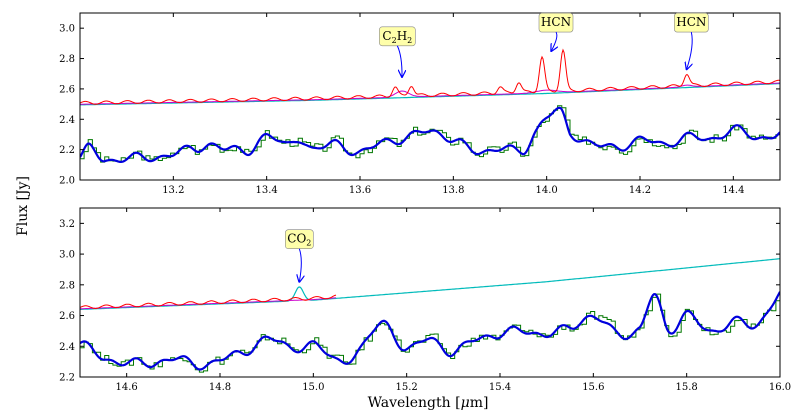  I want to click on annotation-symbol: H, so click(402, 36).